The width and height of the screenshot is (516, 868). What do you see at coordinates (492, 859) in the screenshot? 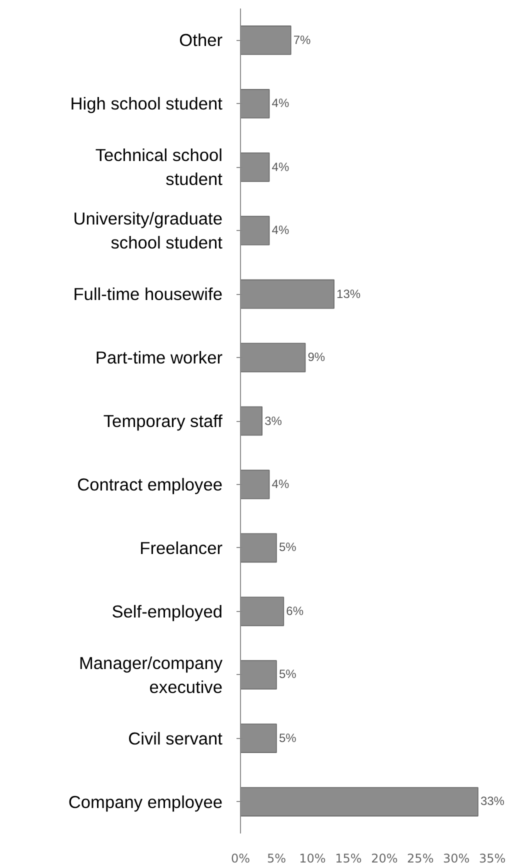
I see `x-tick-label: 35%` at bounding box center [492, 859].